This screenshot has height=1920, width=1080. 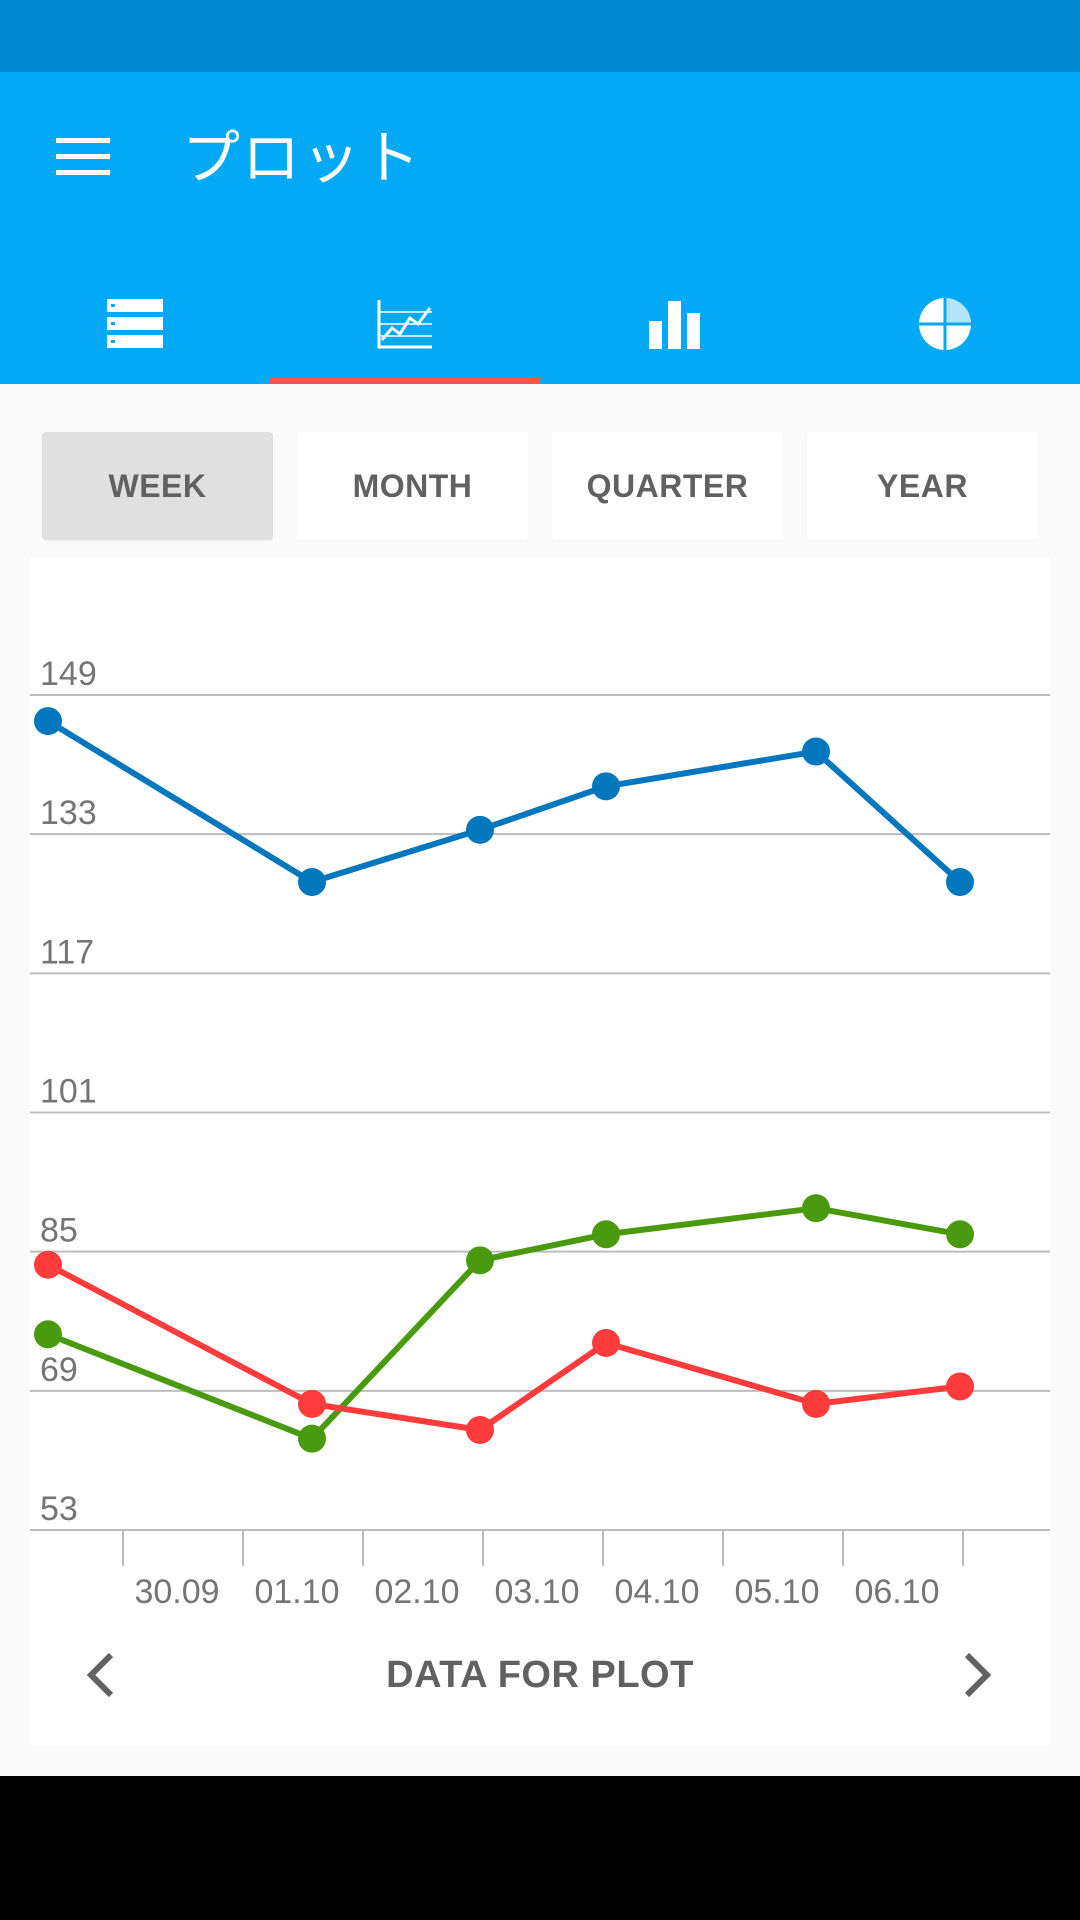 I want to click on period-month-button: MONTH, so click(x=412, y=486).